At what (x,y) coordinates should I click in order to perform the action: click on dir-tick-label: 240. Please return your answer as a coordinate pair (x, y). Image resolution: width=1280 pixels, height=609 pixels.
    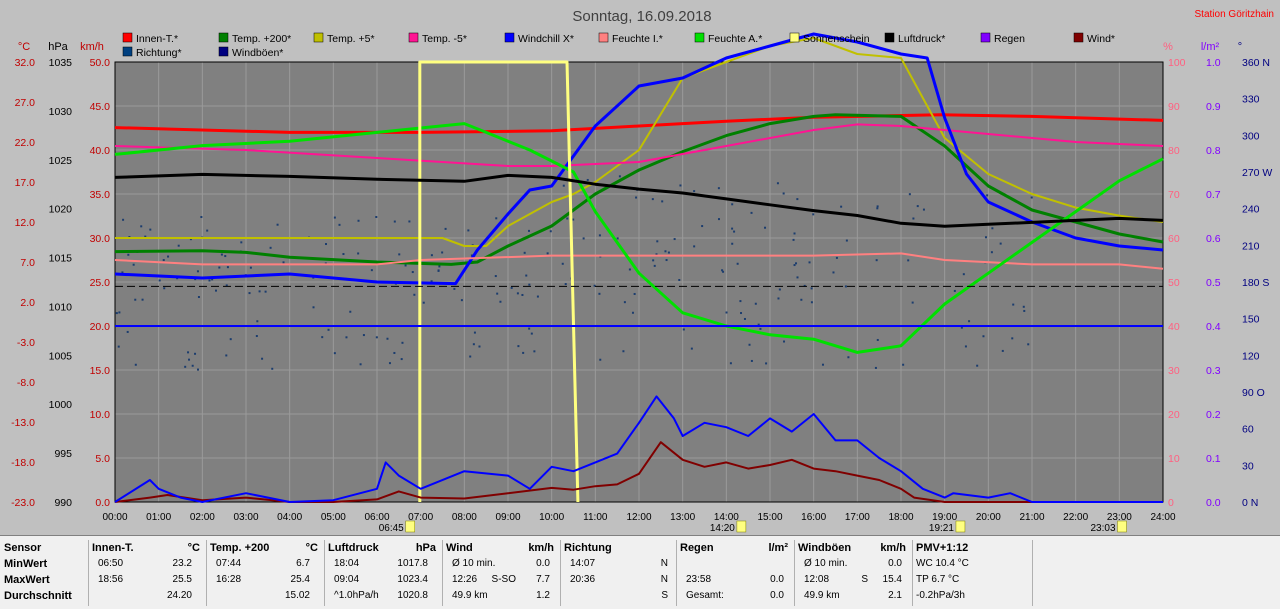
    Looking at the image, I should click on (1251, 210).